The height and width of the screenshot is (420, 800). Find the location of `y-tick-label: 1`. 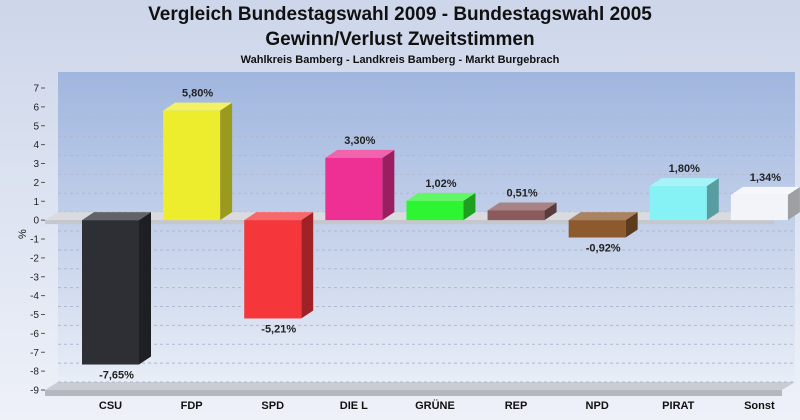

y-tick-label: 1 is located at coordinates (36, 202).